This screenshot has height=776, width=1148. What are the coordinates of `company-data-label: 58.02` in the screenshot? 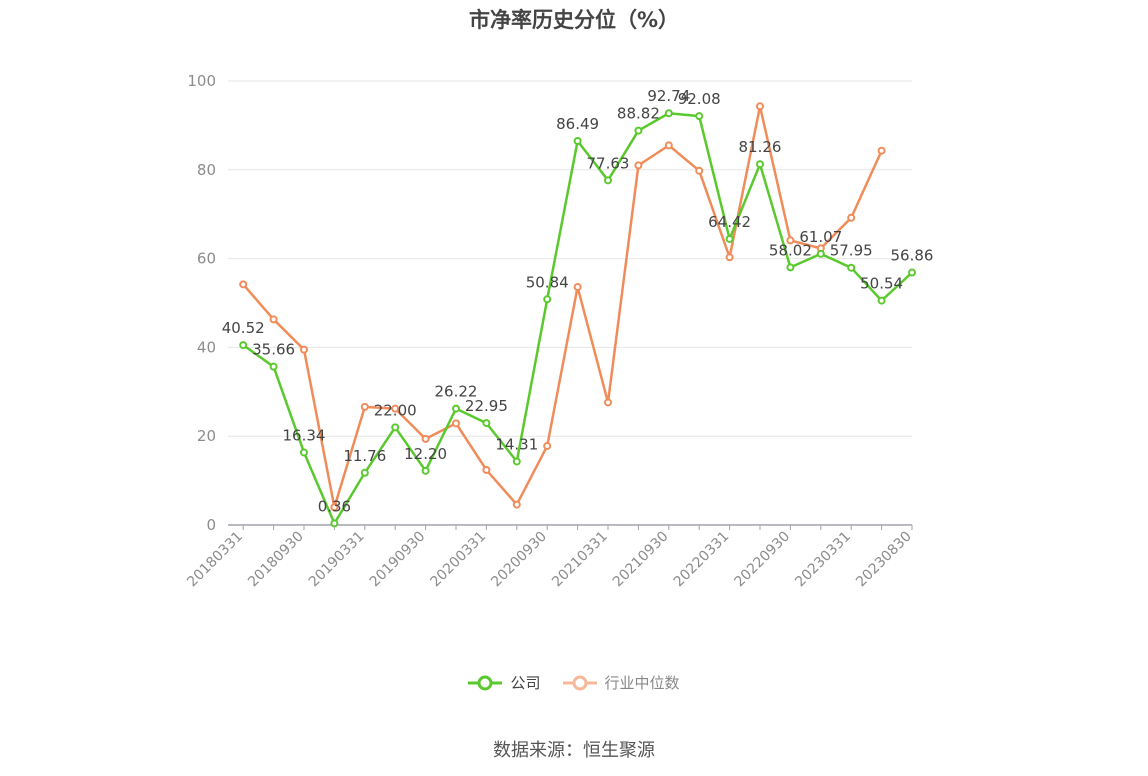 It's located at (790, 250).